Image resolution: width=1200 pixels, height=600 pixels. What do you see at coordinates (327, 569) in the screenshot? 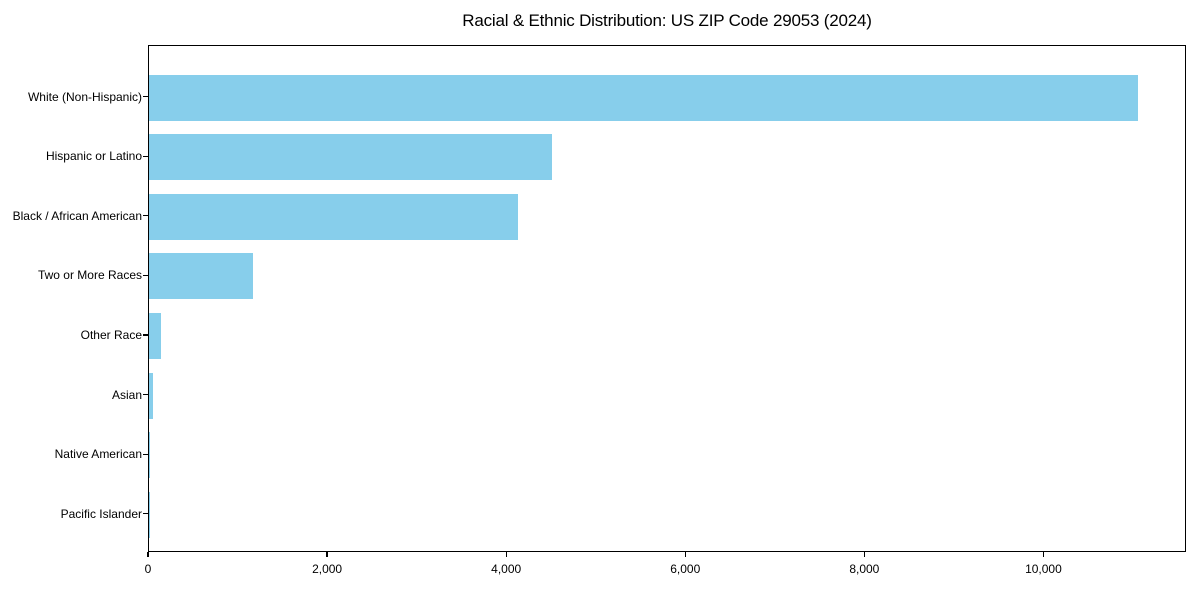
I see `x-tick-label: 2,000` at bounding box center [327, 569].